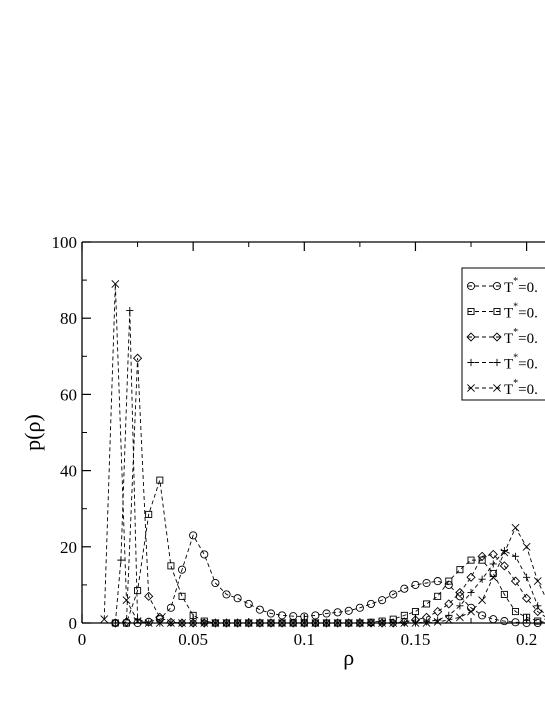 The image size is (545, 705). Describe the element at coordinates (32, 432) in the screenshot. I see `y-axis-label: p(ρ)` at that location.